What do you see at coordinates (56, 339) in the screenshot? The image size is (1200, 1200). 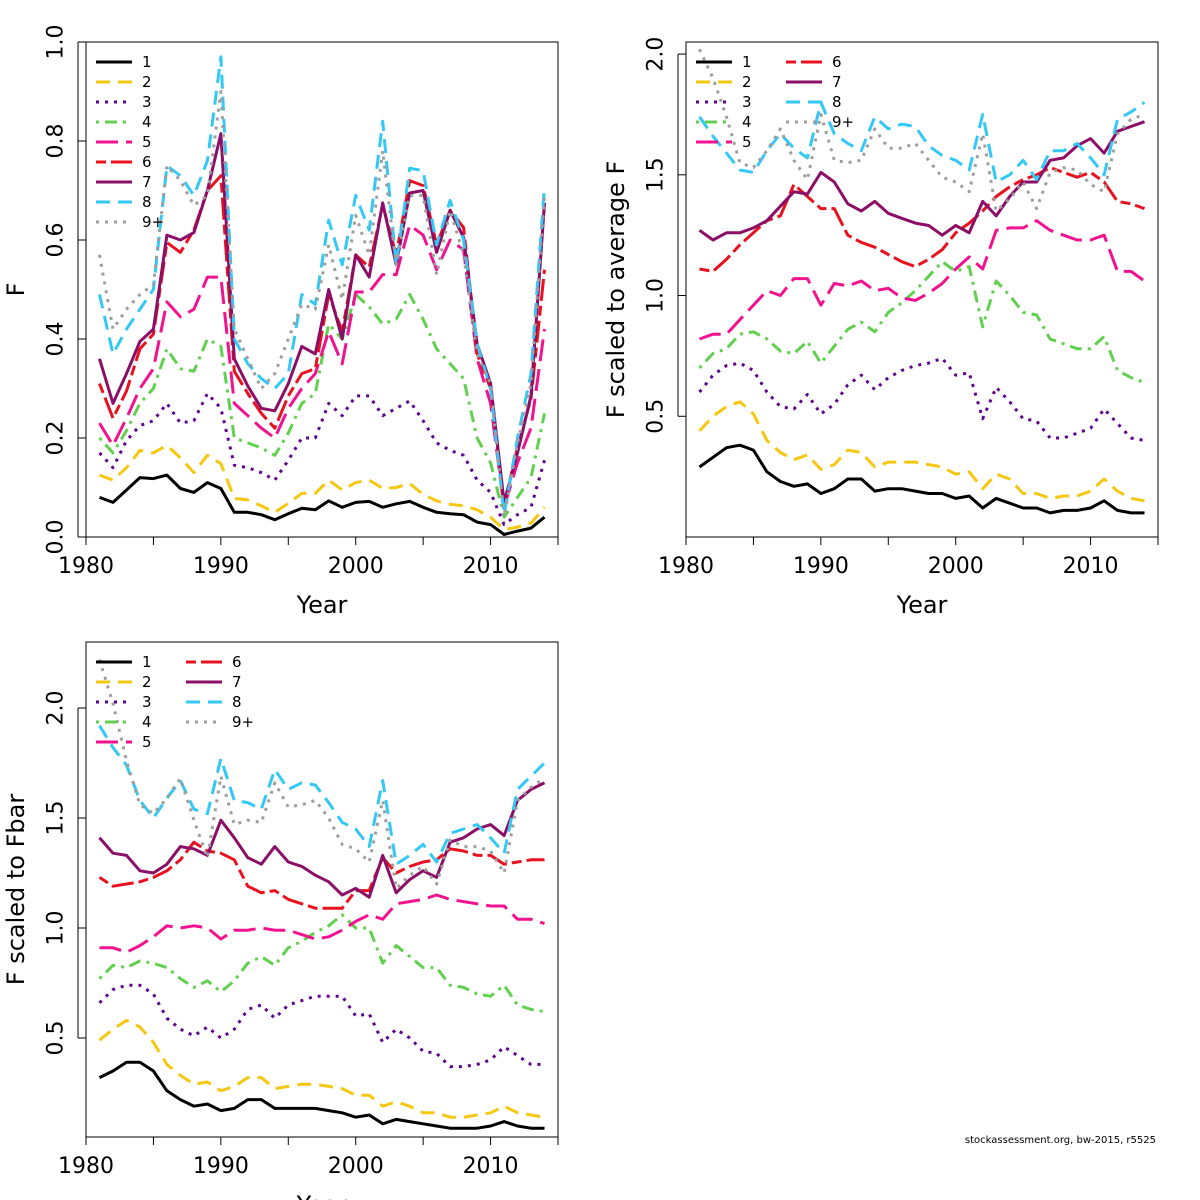 I see `y-tick-label: 0.4` at bounding box center [56, 339].